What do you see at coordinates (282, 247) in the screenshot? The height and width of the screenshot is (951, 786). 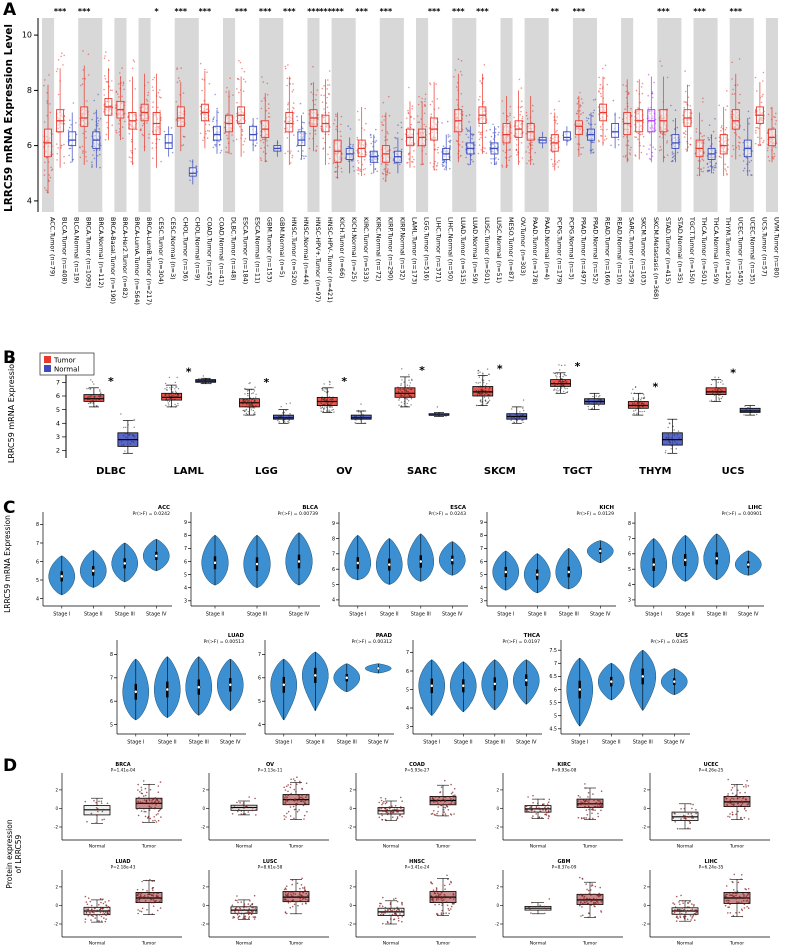 I see `svg-text: GBM.Normal (n=5)` at bounding box center [282, 247].